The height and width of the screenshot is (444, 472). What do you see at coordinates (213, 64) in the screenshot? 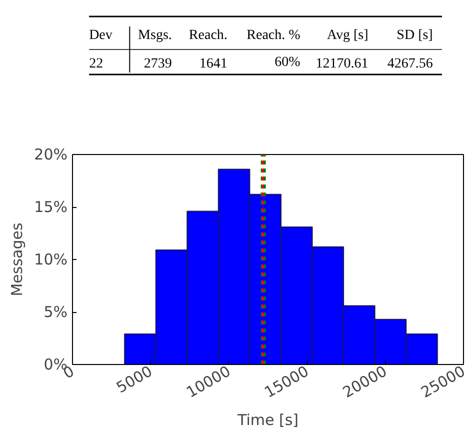
I see `text: 1641` at bounding box center [213, 64].